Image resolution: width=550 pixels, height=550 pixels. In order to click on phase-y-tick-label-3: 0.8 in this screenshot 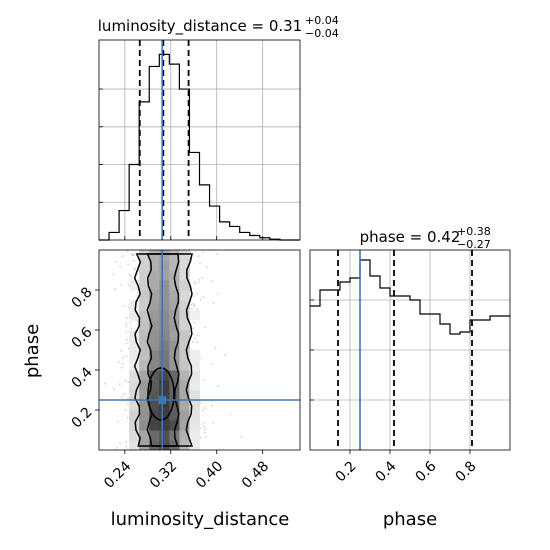, I will do `click(82, 297)`.